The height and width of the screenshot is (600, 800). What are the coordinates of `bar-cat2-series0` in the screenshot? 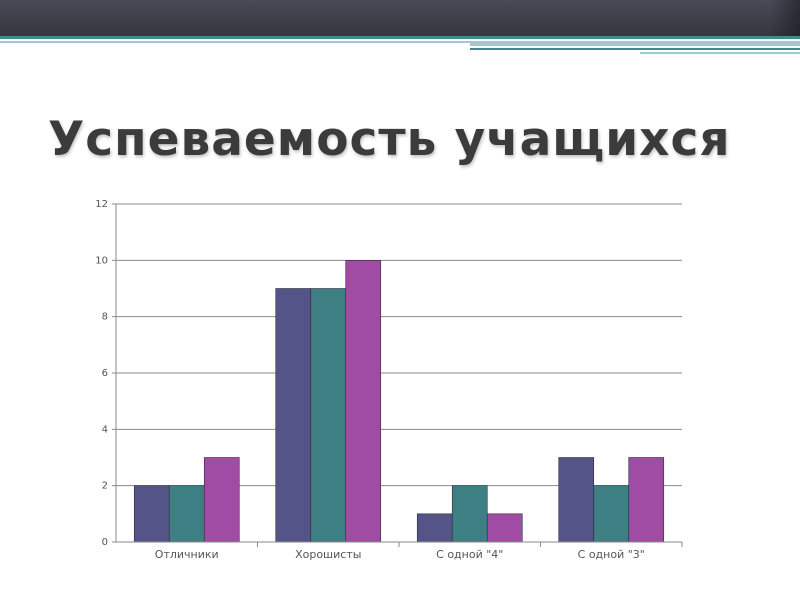 It's located at (434, 528).